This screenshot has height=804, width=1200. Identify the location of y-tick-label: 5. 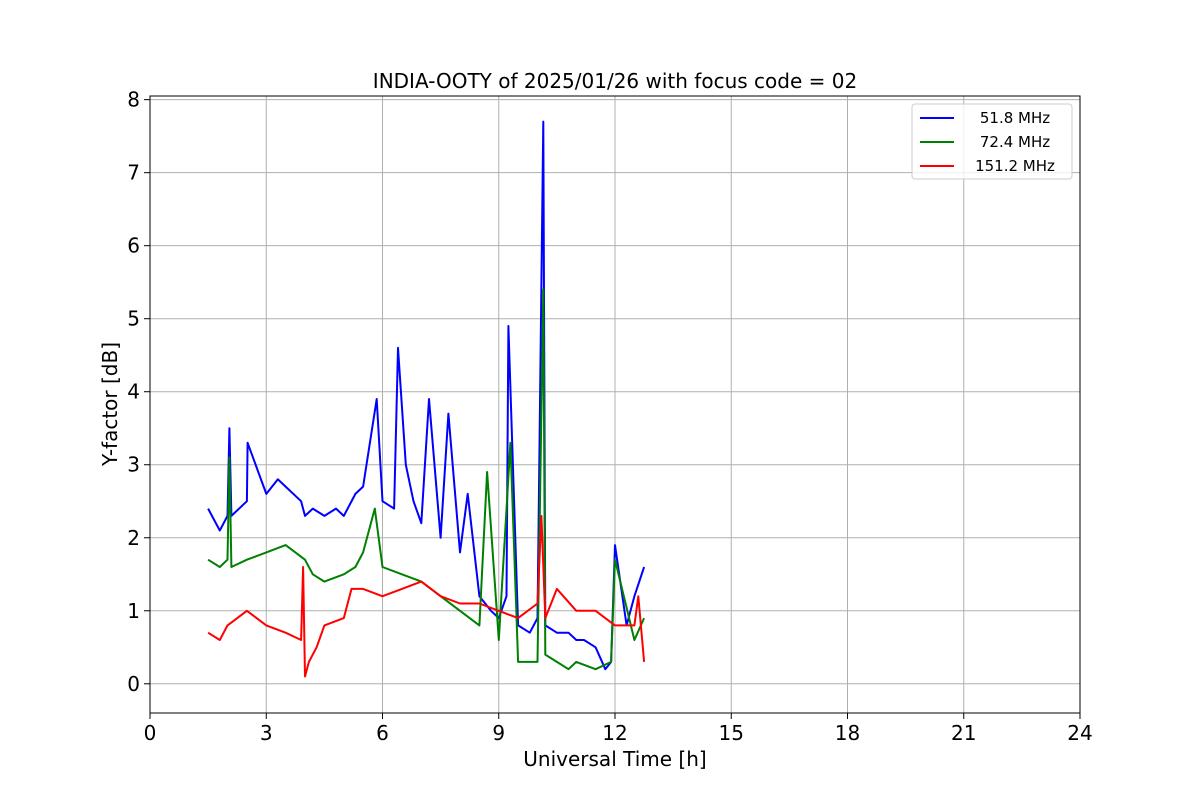
(133, 319).